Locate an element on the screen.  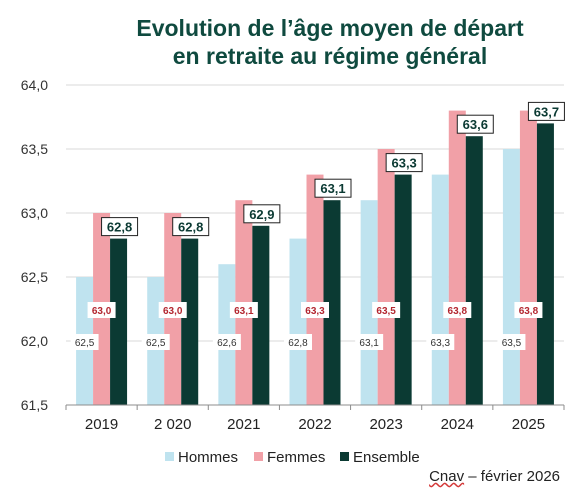
y-tick-label: 61,5 is located at coordinates (34, 405).